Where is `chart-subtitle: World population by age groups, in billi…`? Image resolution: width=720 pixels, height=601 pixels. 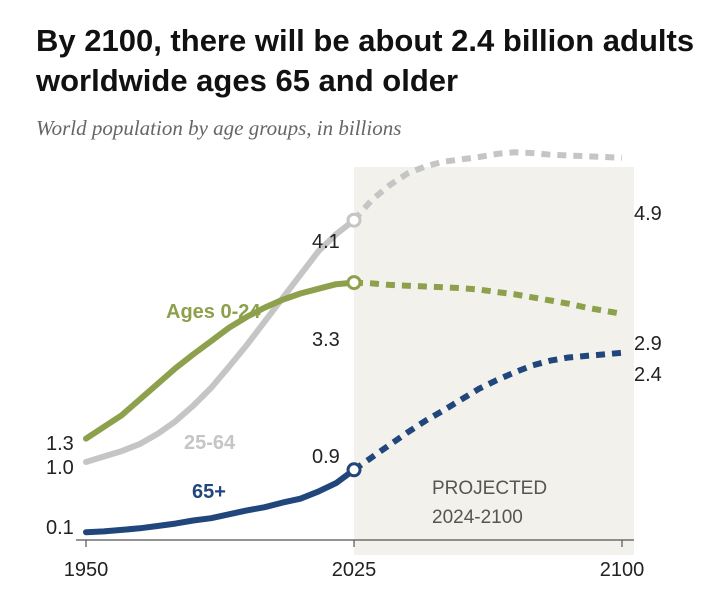
chart-subtitle: World population by age groups, in billi… is located at coordinates (219, 128).